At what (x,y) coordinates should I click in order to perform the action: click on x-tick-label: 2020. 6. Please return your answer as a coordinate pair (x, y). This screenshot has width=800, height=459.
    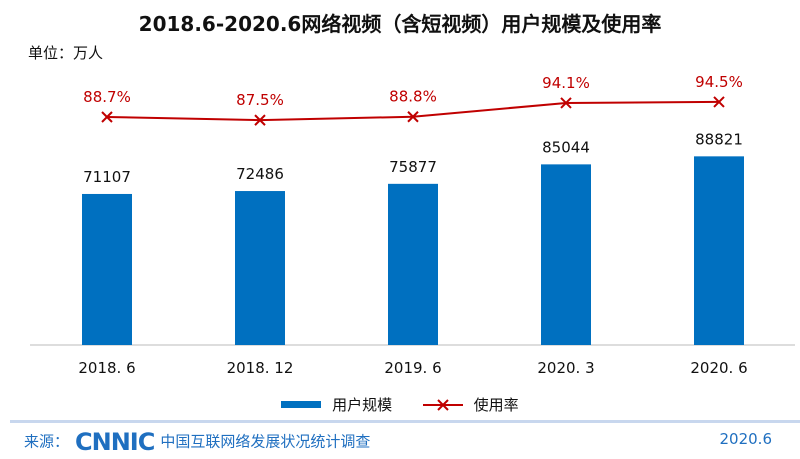
    Looking at the image, I should click on (718, 368).